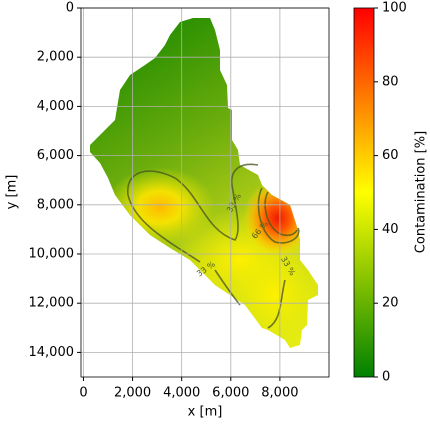  What do you see at coordinates (55, 106) in the screenshot?
I see `y-tick-label: 4,000` at bounding box center [55, 106].